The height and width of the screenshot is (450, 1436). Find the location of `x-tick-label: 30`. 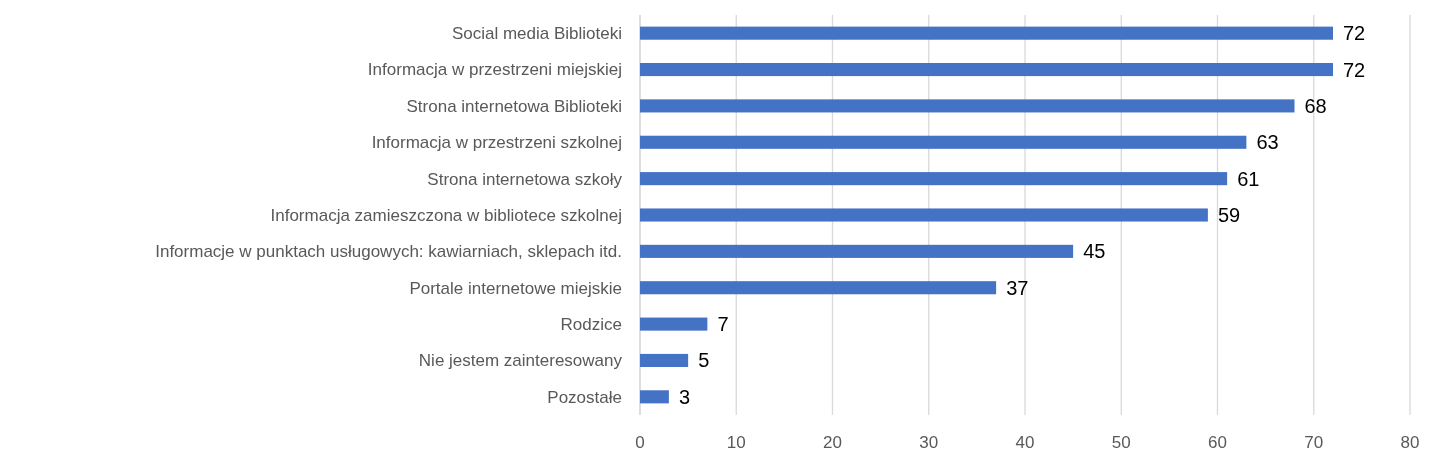

x-tick-label: 30 is located at coordinates (929, 441).